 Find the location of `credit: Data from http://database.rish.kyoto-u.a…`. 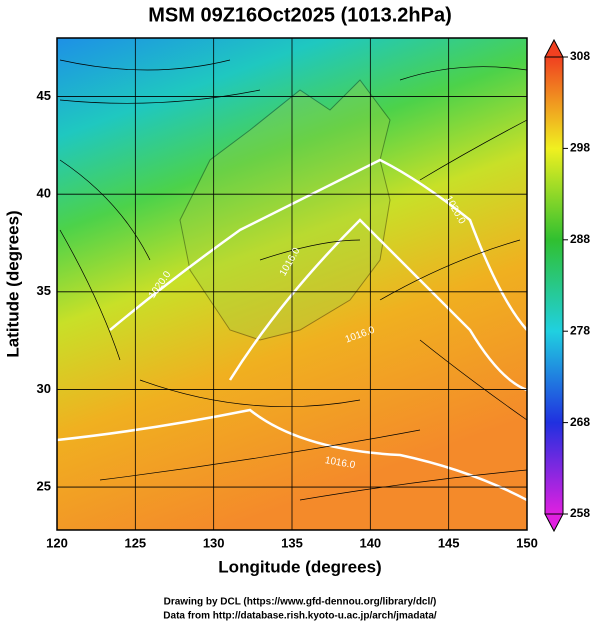

credit: Data from http://database.rish.kyoto-u.a… is located at coordinates (300, 616).